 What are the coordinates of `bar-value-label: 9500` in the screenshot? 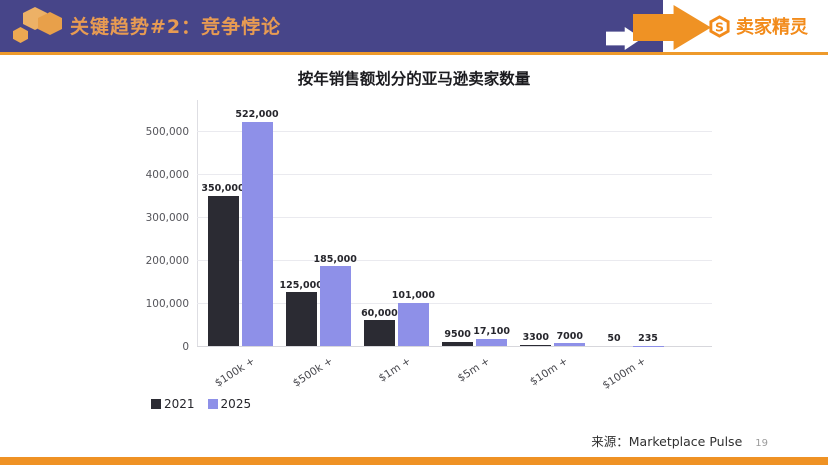 It's located at (457, 335).